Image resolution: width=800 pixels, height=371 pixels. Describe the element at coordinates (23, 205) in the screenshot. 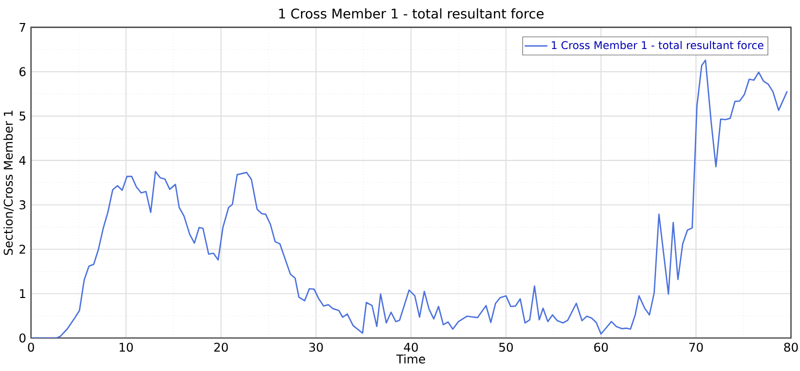

I see `y-tick-label: 3` at that location.